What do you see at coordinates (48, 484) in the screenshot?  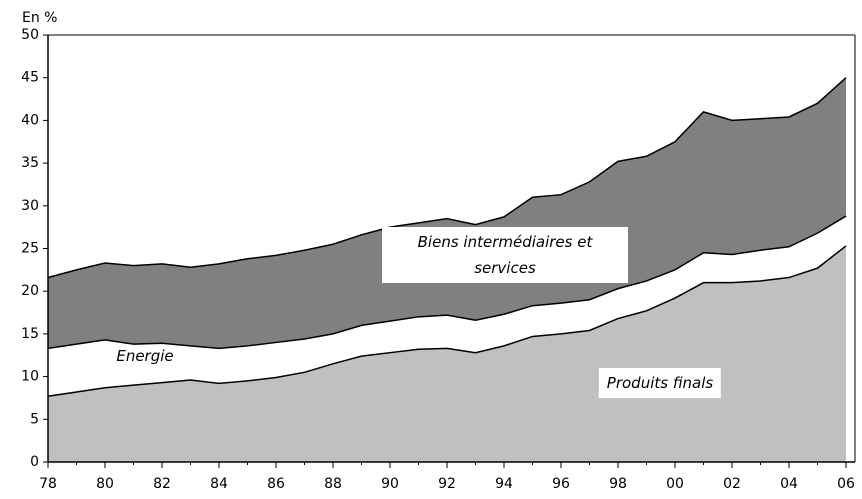 I see `x-tick-label: 78` at bounding box center [48, 484].